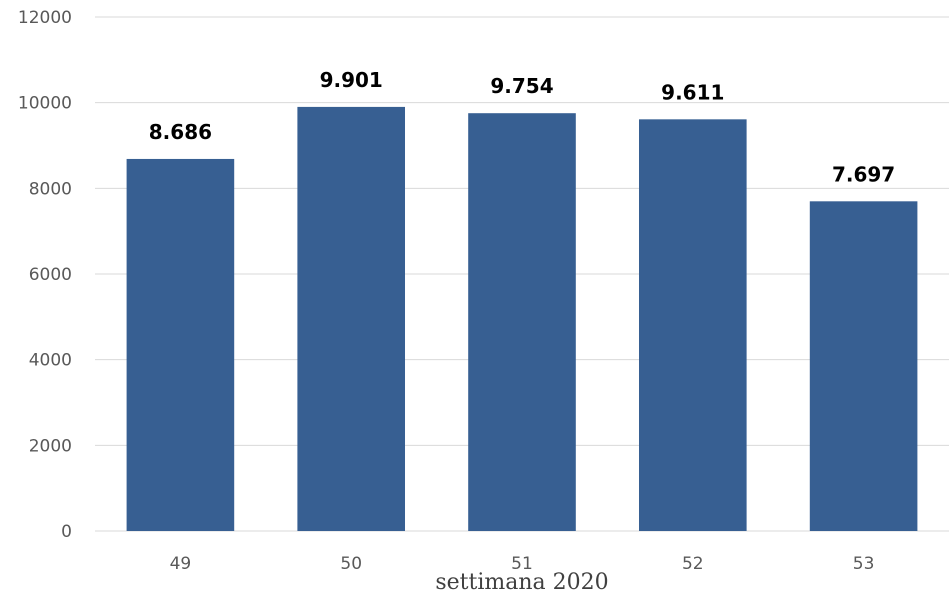  What do you see at coordinates (351, 564) in the screenshot?
I see `x-tick-label: 50` at bounding box center [351, 564].